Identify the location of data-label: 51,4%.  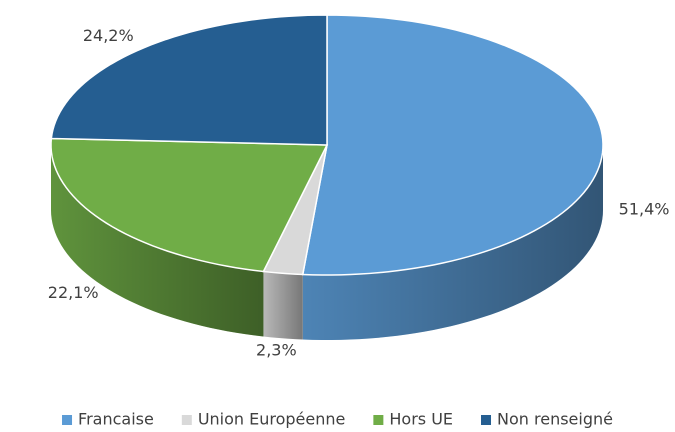
(644, 209).